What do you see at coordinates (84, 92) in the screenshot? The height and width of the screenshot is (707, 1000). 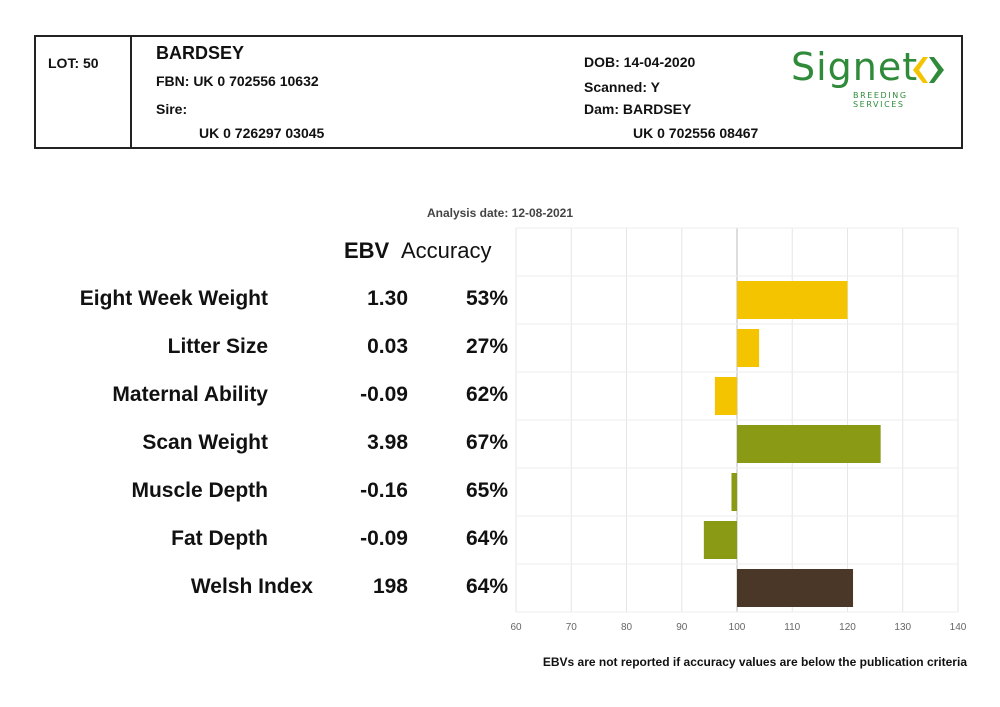 I see `lot-cell: LOT: 50` at bounding box center [84, 92].